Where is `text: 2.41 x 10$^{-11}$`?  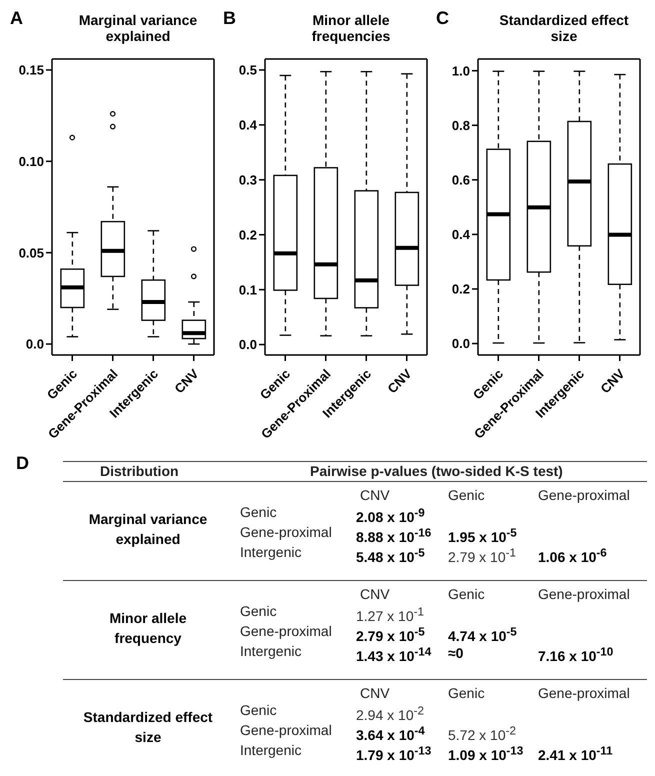 text: 2.41 x 10$^{-11}$ is located at coordinates (575, 753).